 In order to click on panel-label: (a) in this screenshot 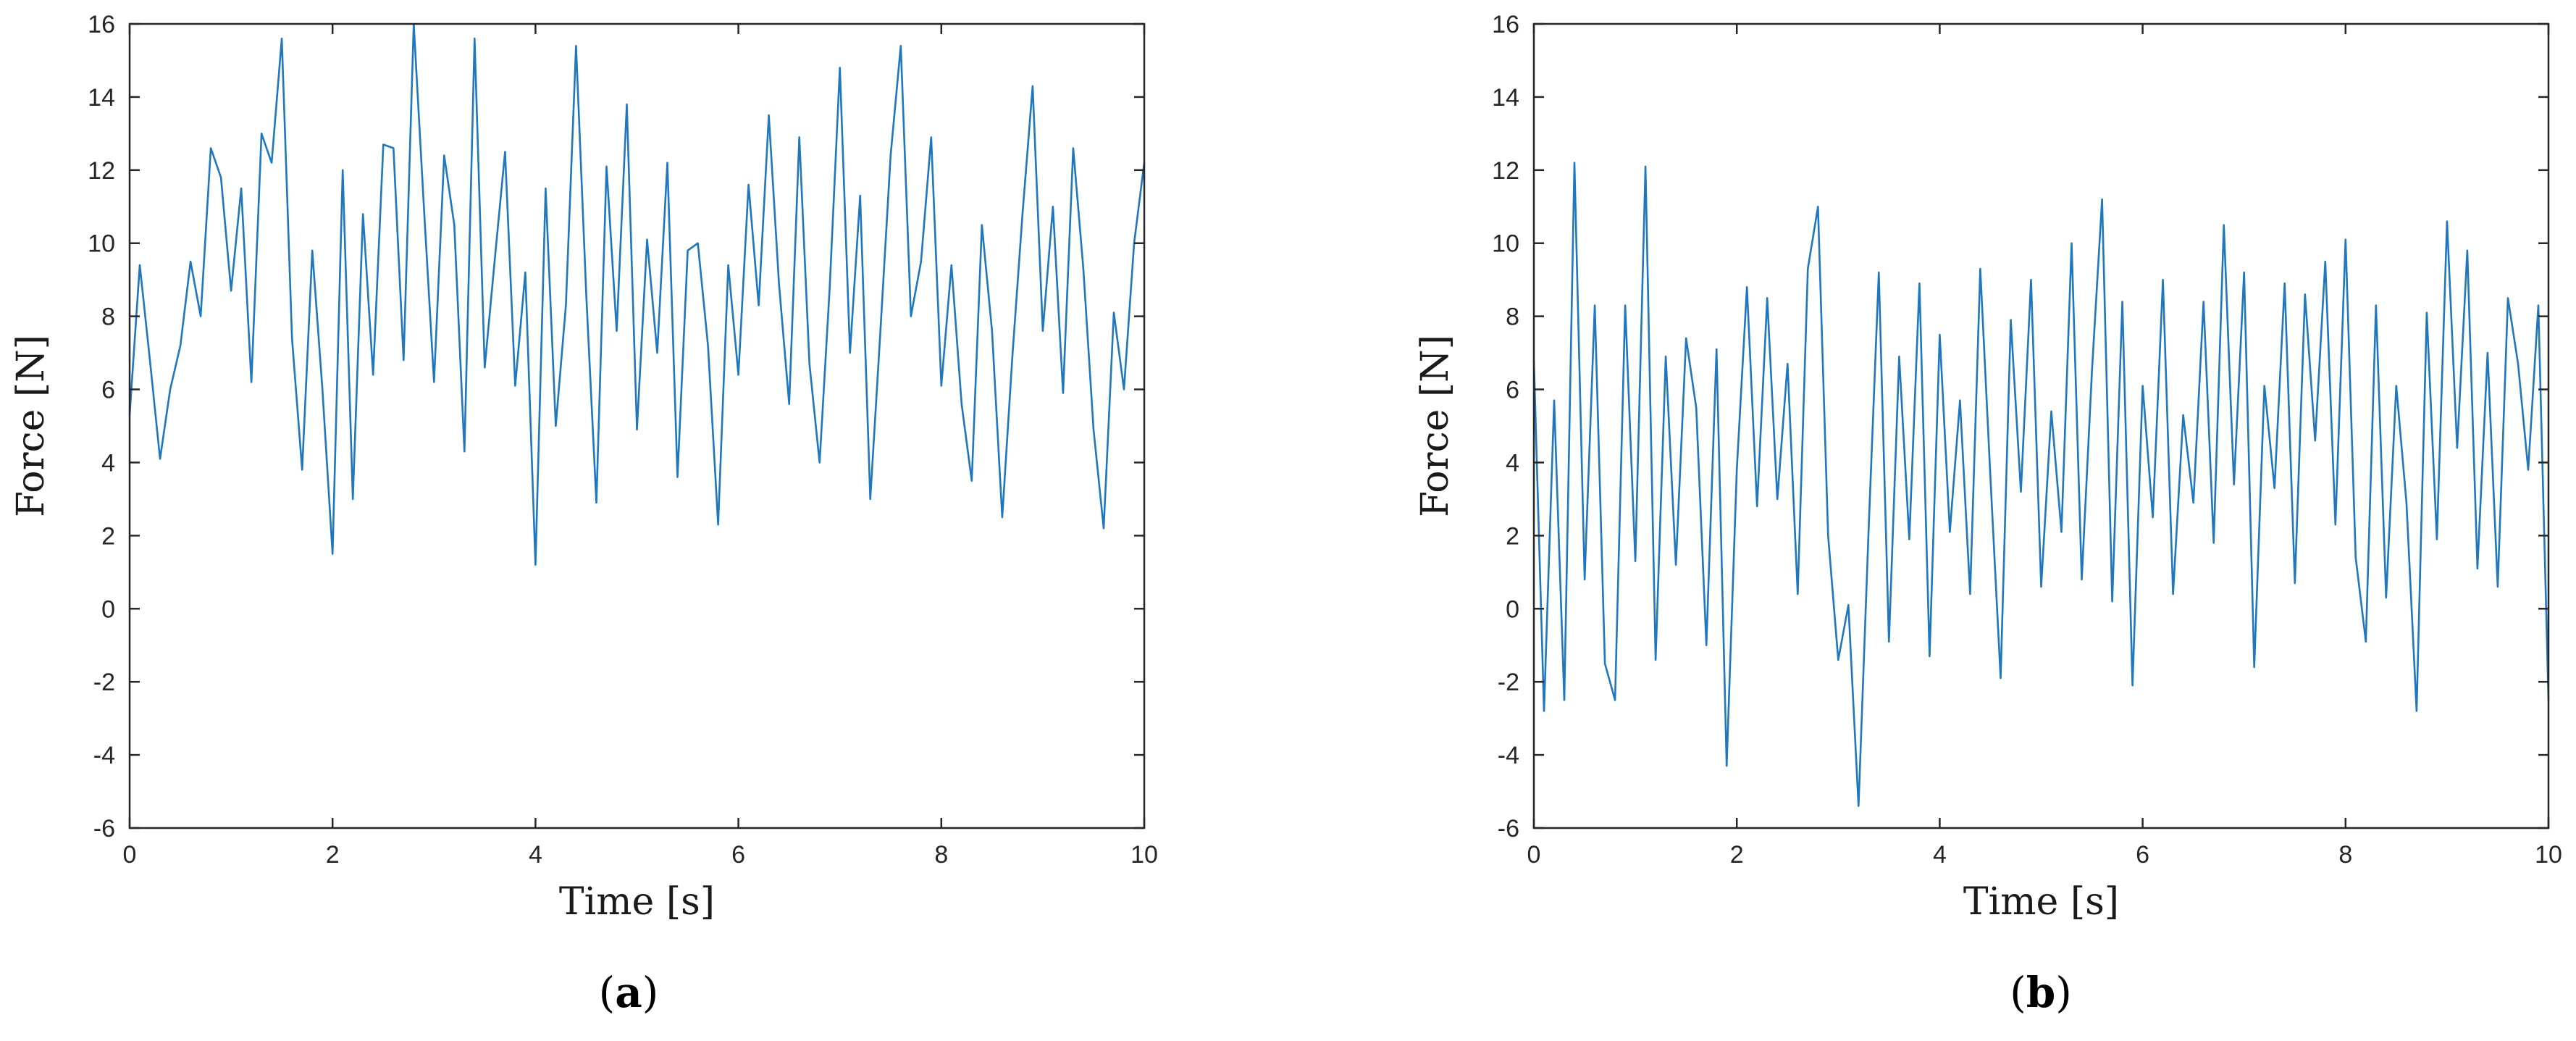, I will do `click(629, 992)`.